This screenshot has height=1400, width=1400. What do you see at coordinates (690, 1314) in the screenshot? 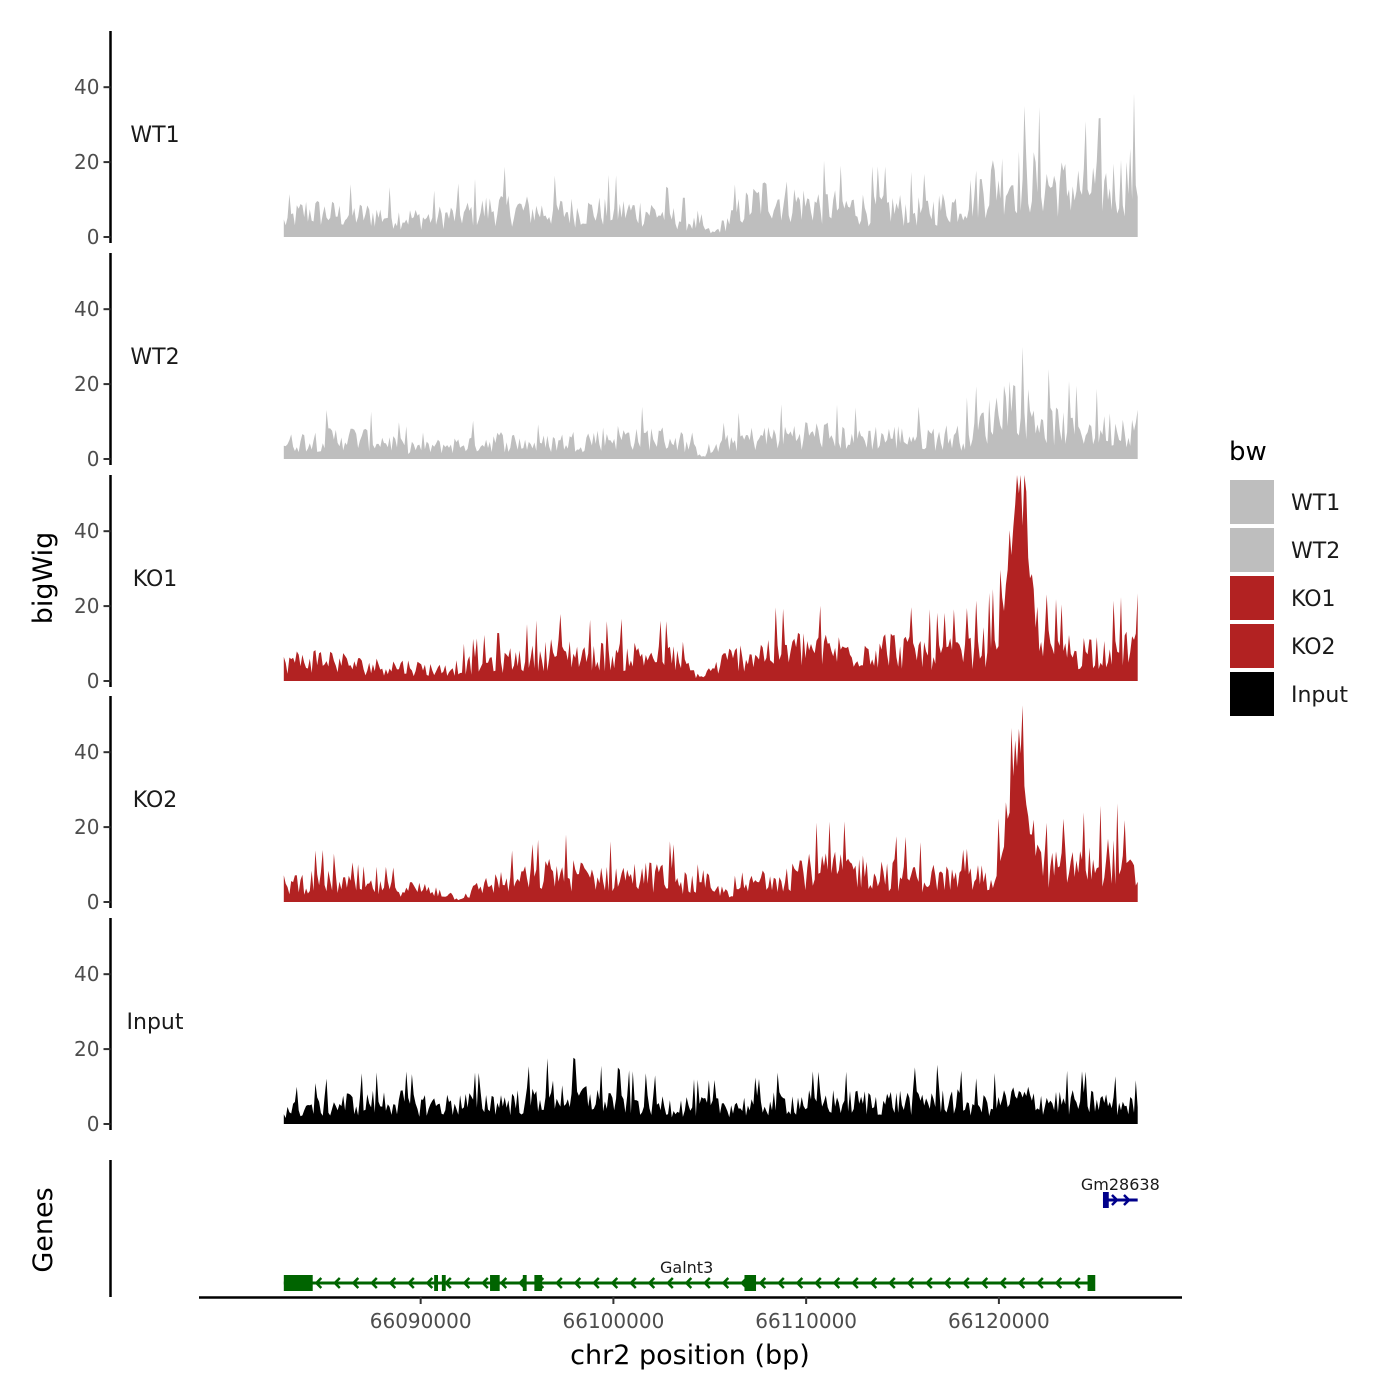
I see `x-axis: 66090000 66100000 66110000 66120000` at bounding box center [690, 1314].